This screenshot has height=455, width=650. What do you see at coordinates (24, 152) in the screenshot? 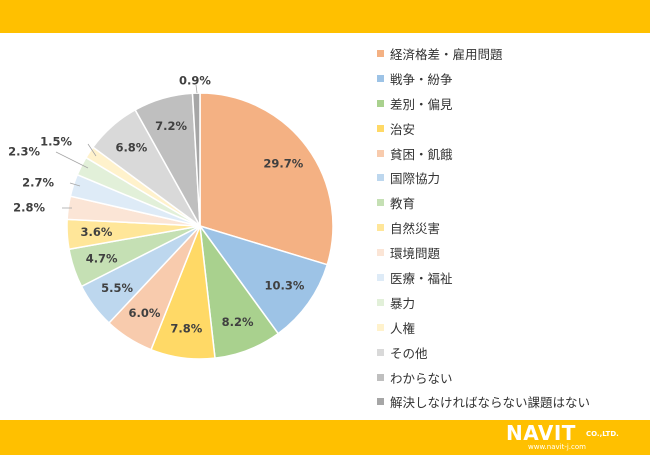
I see `slice-value-label: 2.3%` at bounding box center [24, 152].